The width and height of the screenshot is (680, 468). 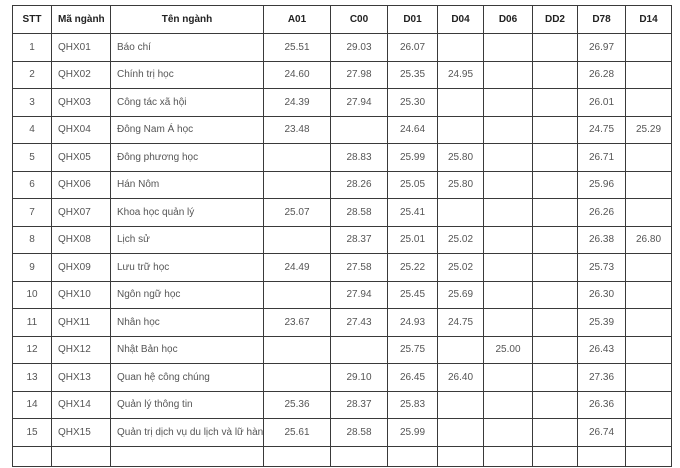 What do you see at coordinates (359, 184) in the screenshot?
I see `cell-c00: 28.26` at bounding box center [359, 184].